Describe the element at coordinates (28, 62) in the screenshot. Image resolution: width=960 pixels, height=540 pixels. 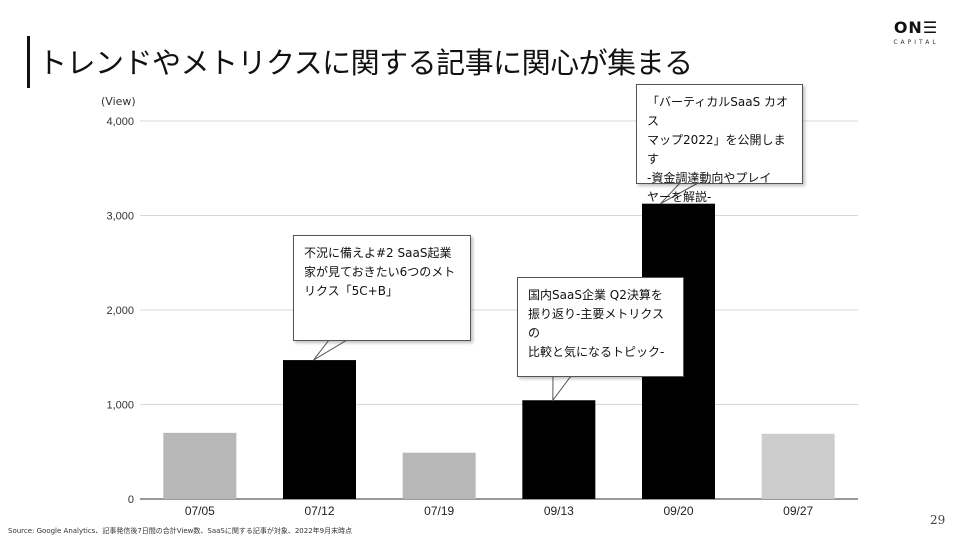
I see `title-accent-bar` at that location.